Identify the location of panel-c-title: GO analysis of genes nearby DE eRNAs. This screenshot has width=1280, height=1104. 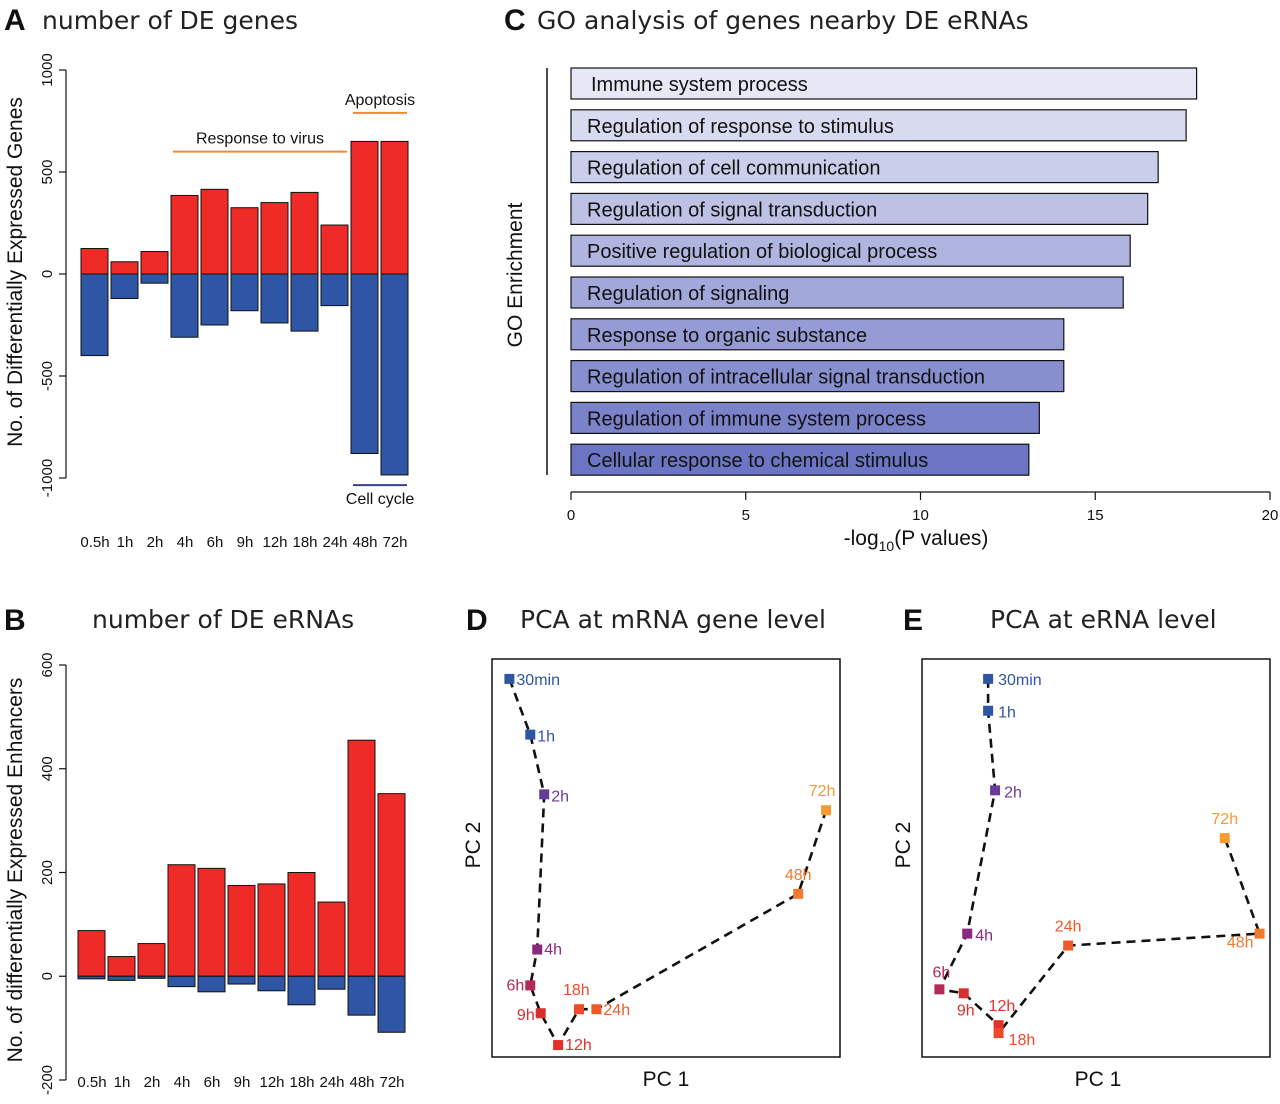
(783, 20).